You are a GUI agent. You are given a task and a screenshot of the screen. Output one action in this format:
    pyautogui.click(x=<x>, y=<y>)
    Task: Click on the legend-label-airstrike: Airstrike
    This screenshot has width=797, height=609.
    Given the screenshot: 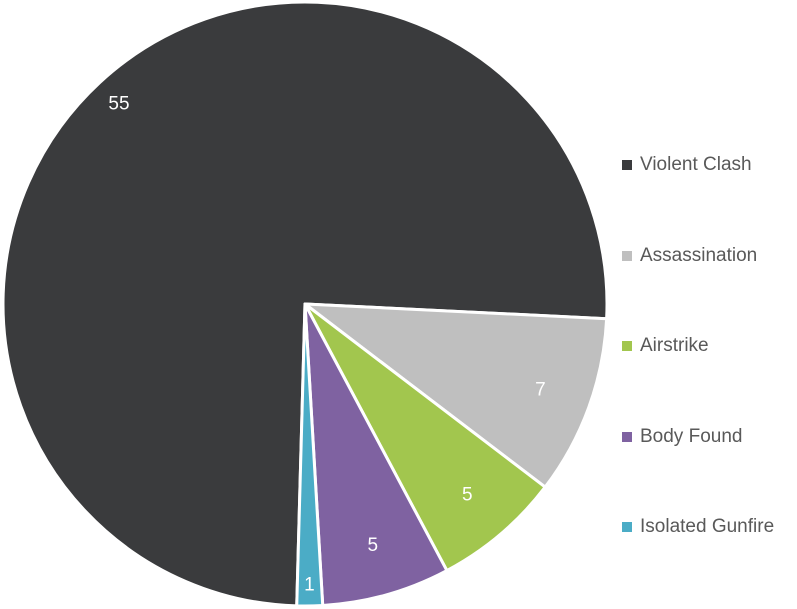 What is the action you would take?
    pyautogui.click(x=674, y=345)
    